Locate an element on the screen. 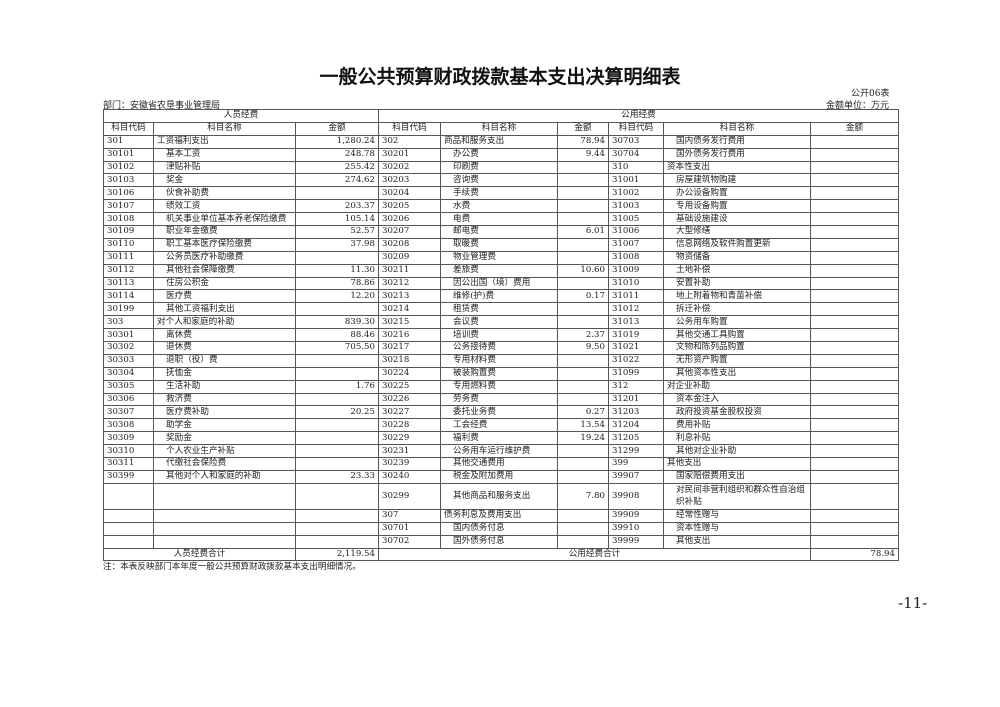  subject-name: 救济费 is located at coordinates (224, 399).